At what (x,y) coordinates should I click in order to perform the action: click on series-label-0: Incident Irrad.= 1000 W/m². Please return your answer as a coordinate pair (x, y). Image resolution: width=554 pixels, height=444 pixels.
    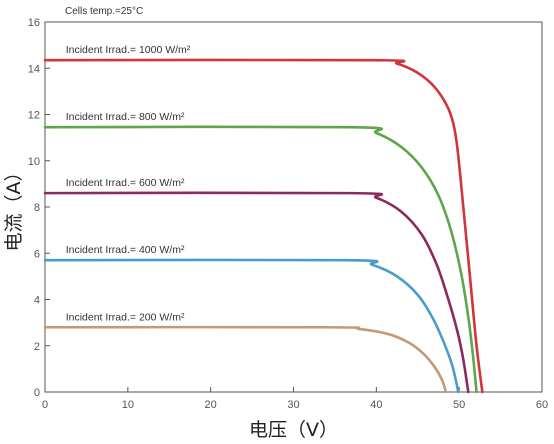
    Looking at the image, I should click on (128, 50).